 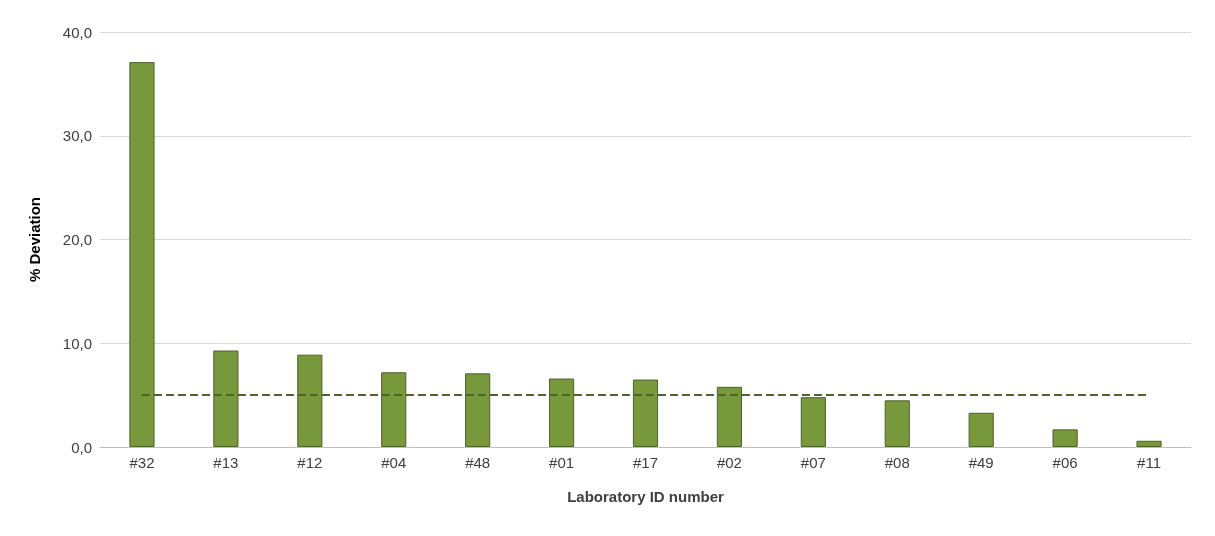 What do you see at coordinates (34, 239) in the screenshot?
I see `y-axis-title: % Deviation` at bounding box center [34, 239].